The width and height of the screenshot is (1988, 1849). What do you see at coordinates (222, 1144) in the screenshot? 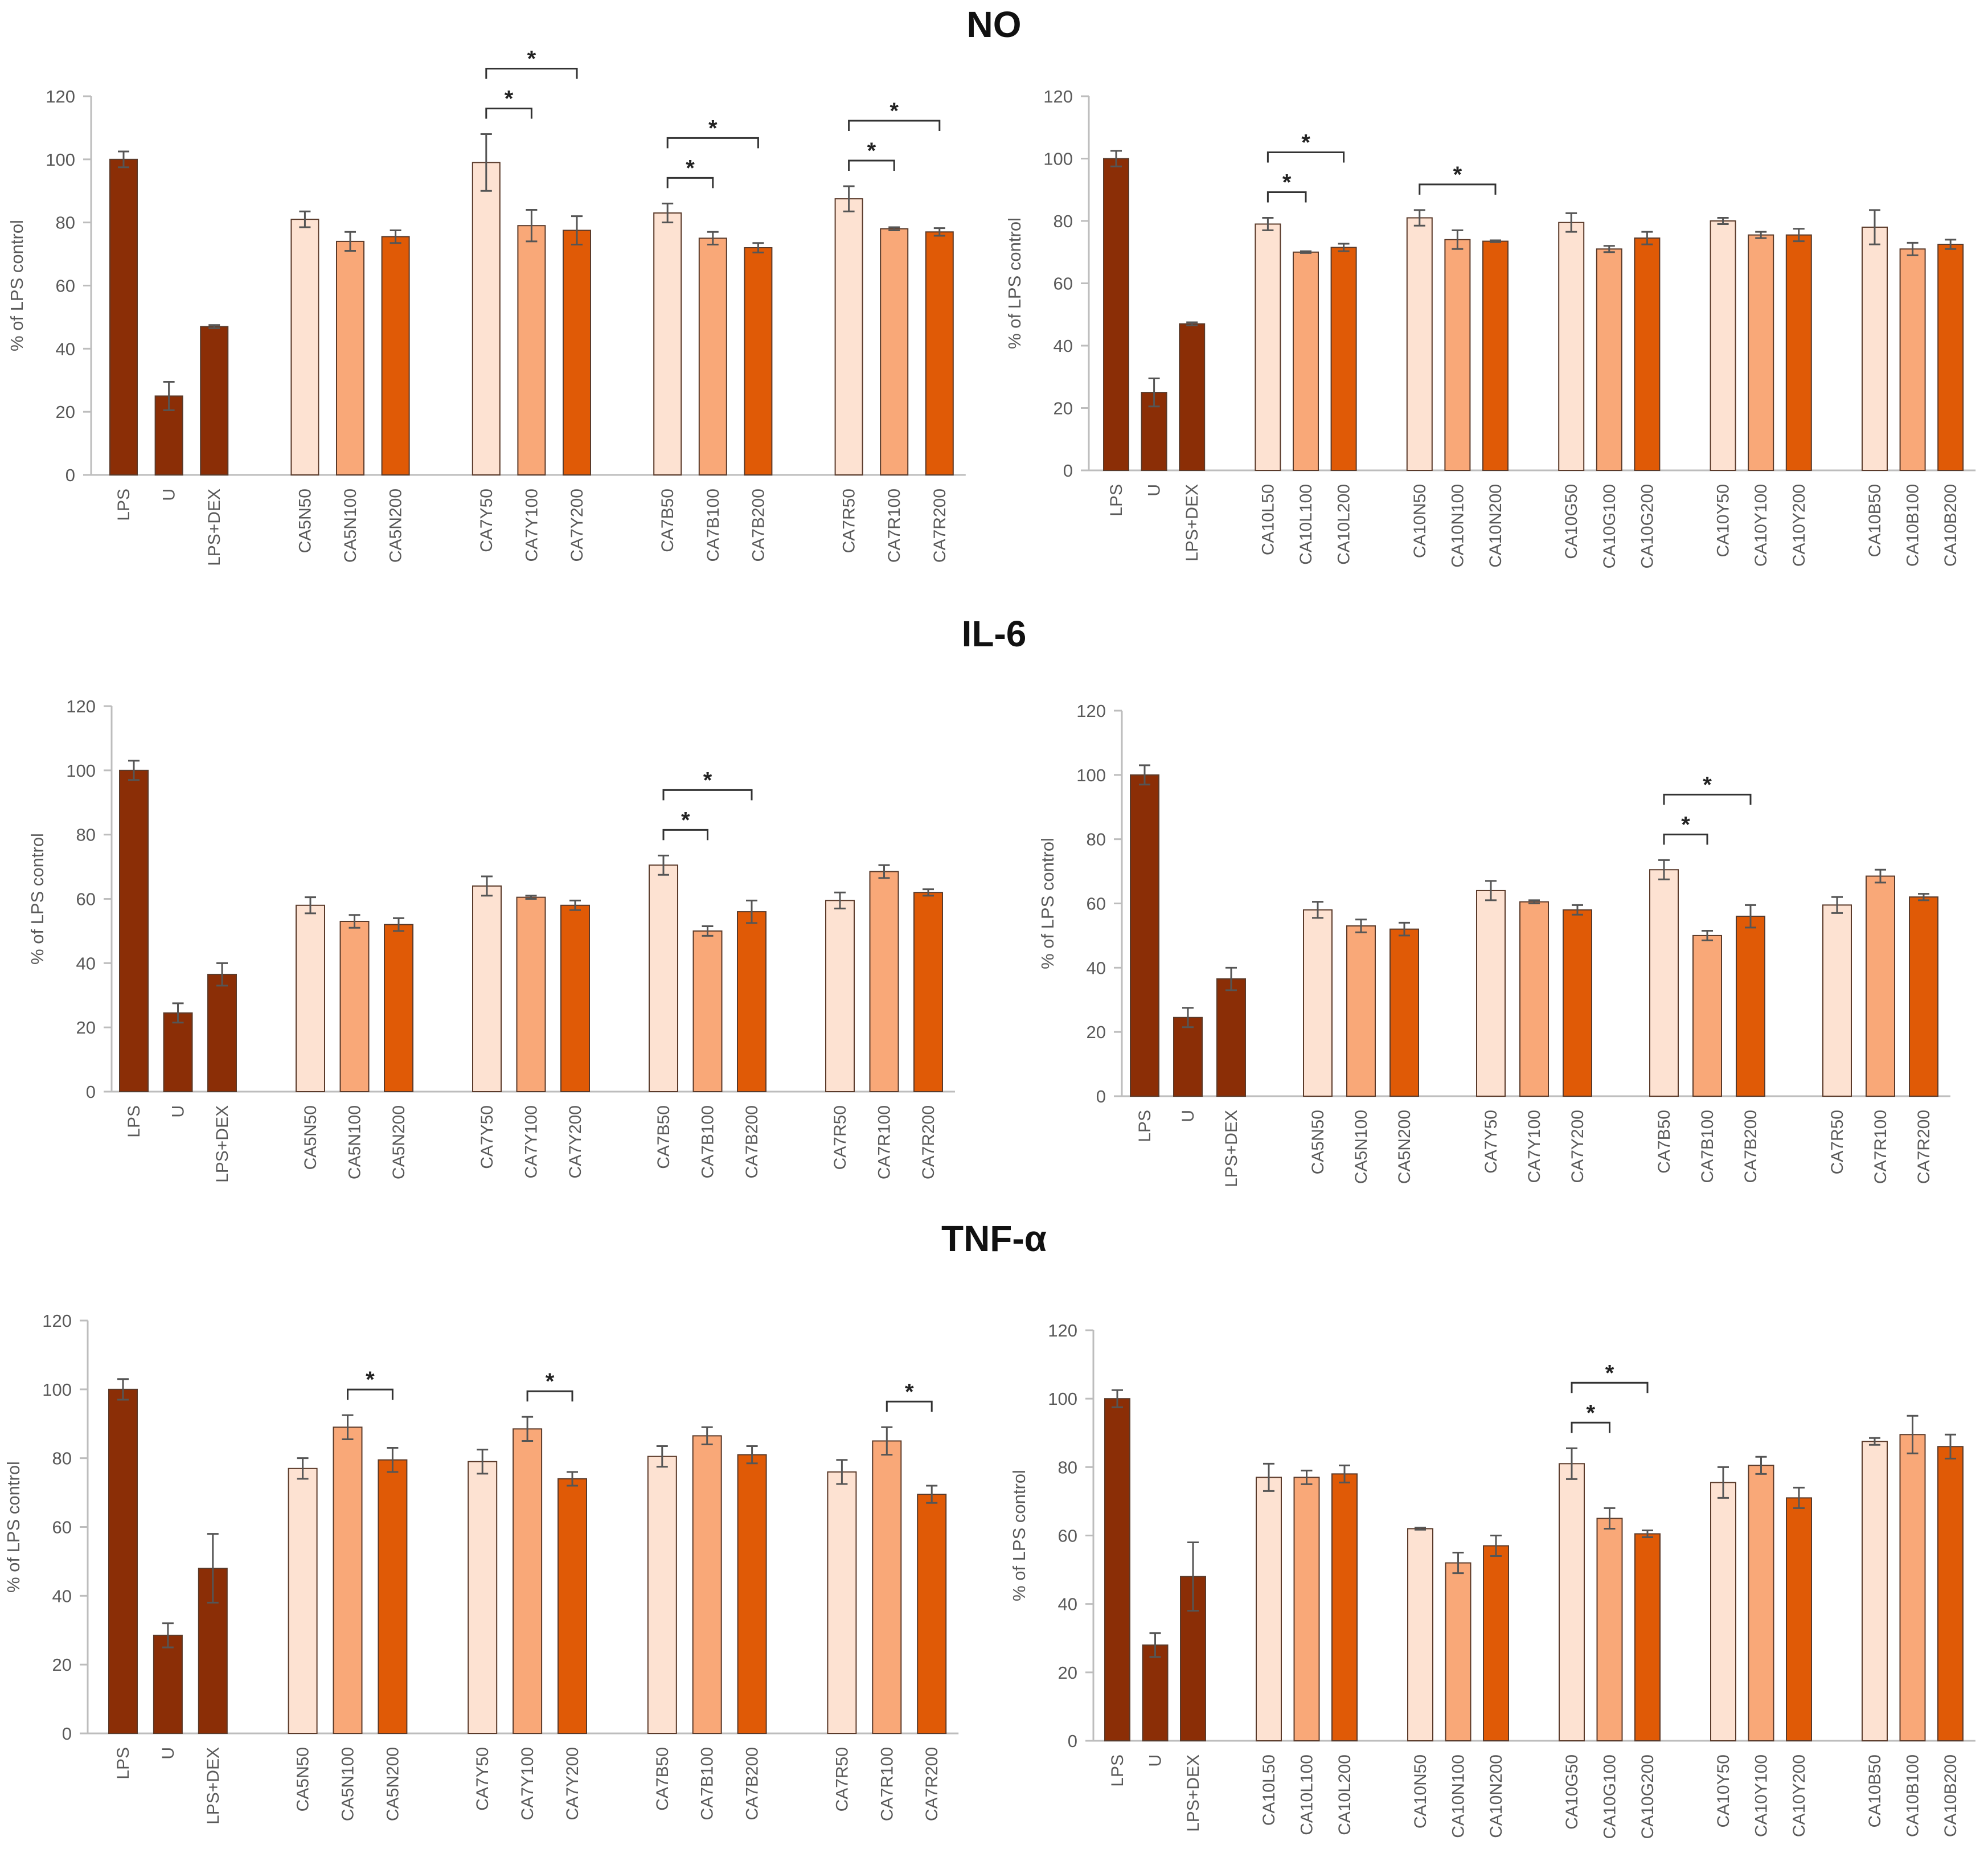
I see `category-label: LPS+DEX` at bounding box center [222, 1144].